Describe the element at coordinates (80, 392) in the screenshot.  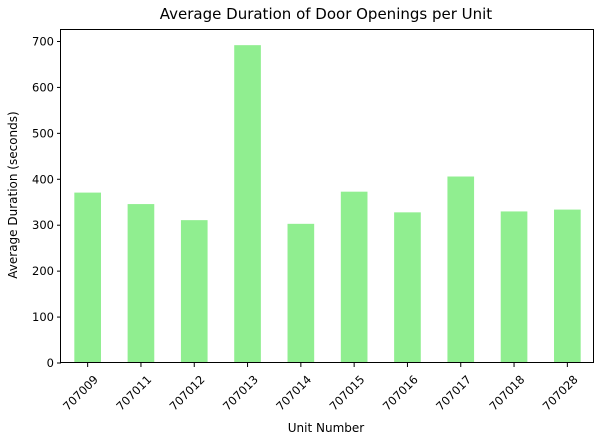
I see `x-tick-label: 707009` at that location.